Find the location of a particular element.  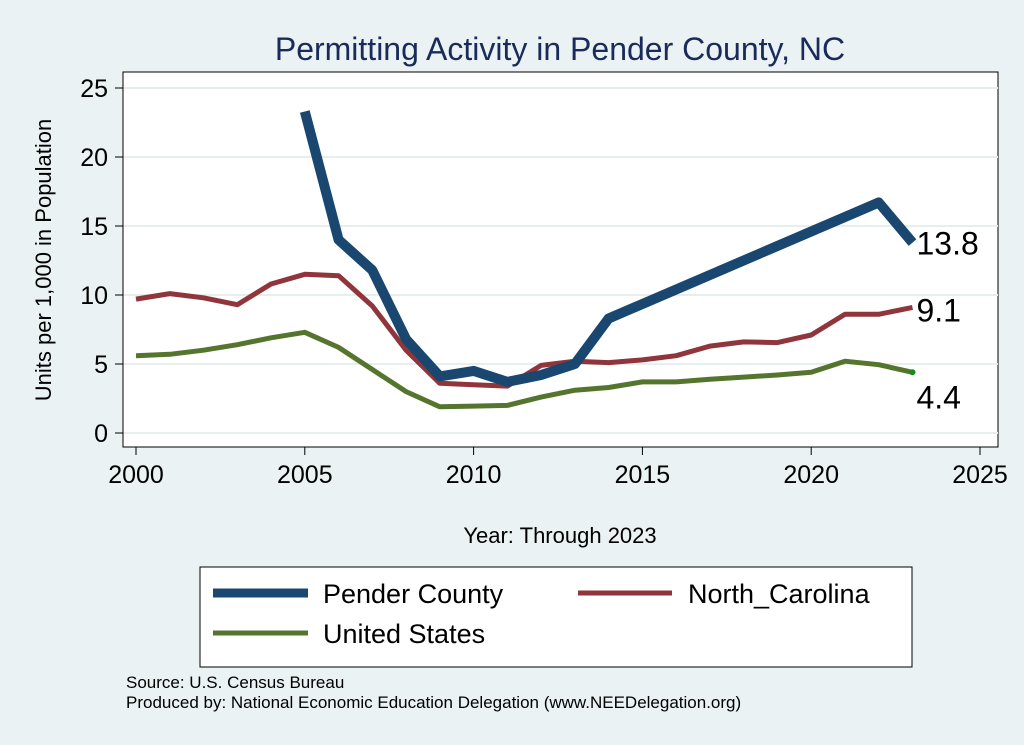

chart-title: Permitting Activity in Pender County, NC is located at coordinates (560, 49).